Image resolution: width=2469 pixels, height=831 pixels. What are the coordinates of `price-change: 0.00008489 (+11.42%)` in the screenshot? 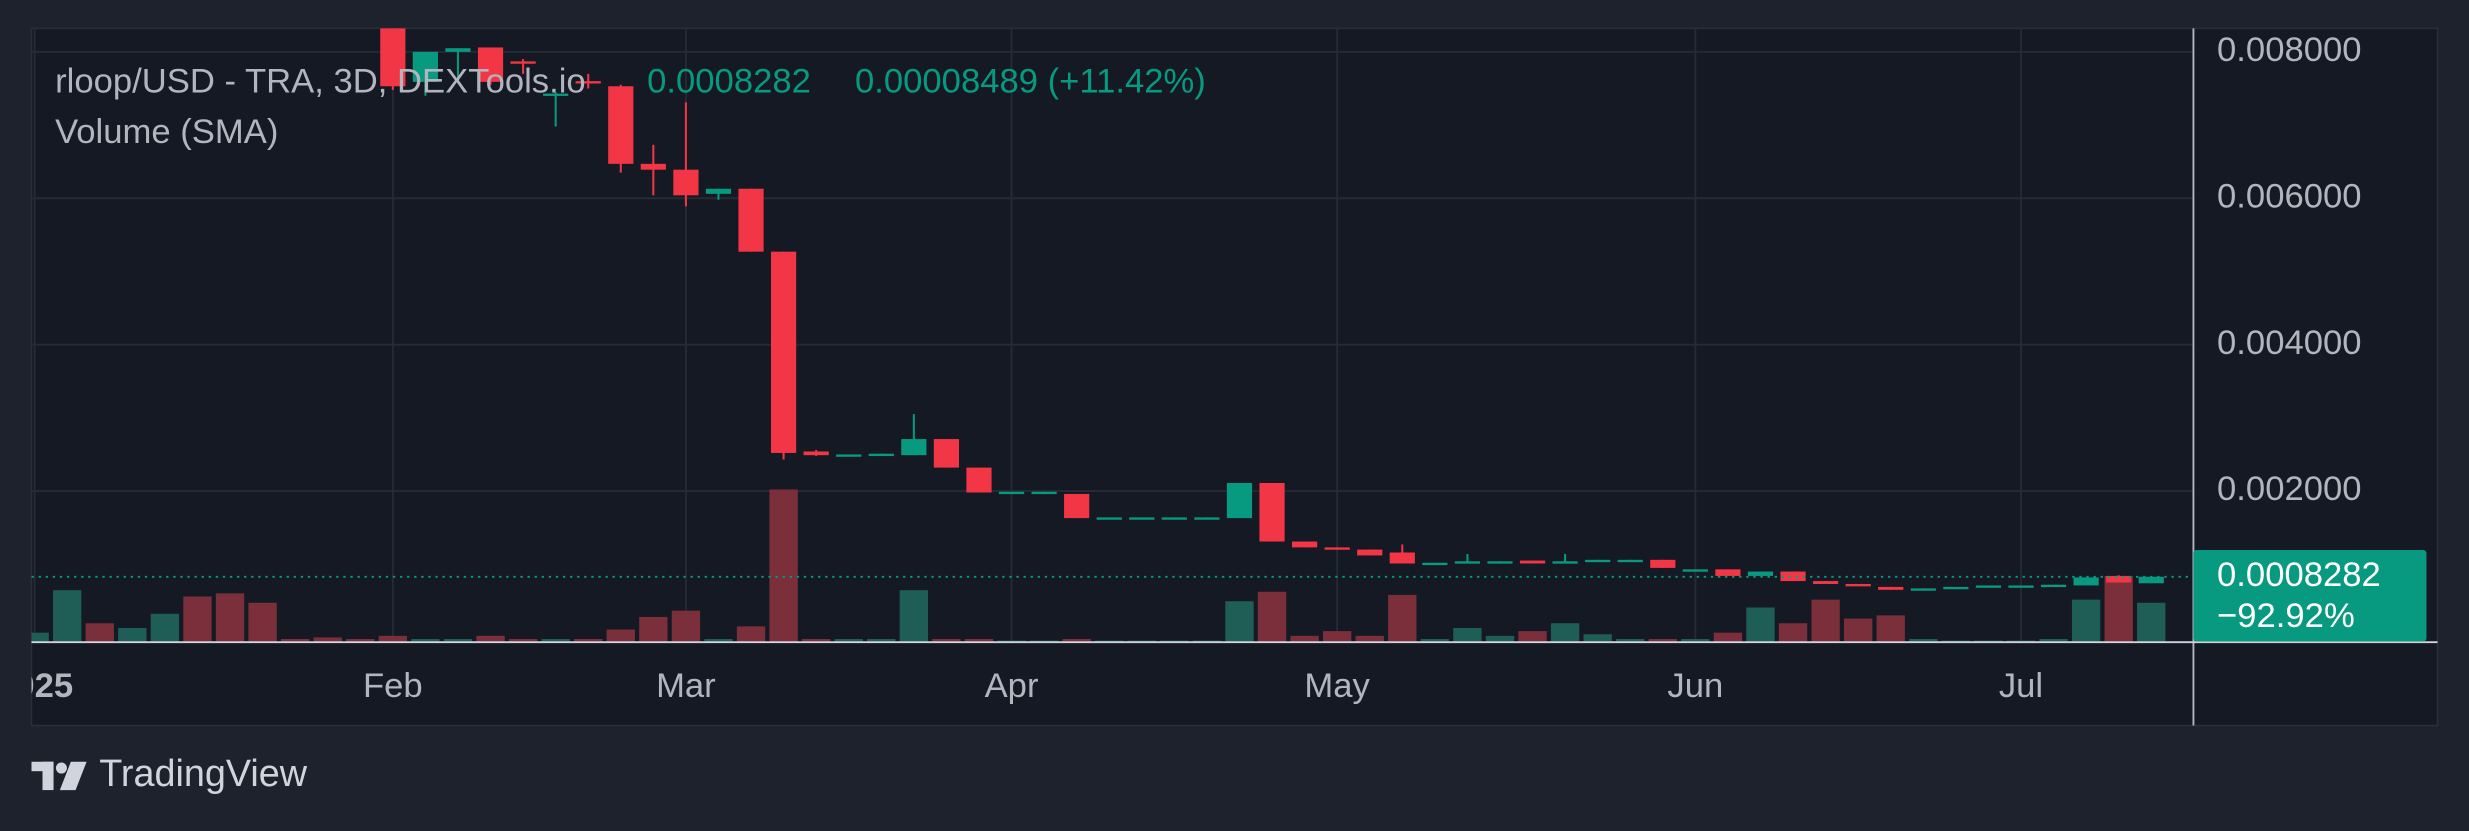 It's located at (1030, 82).